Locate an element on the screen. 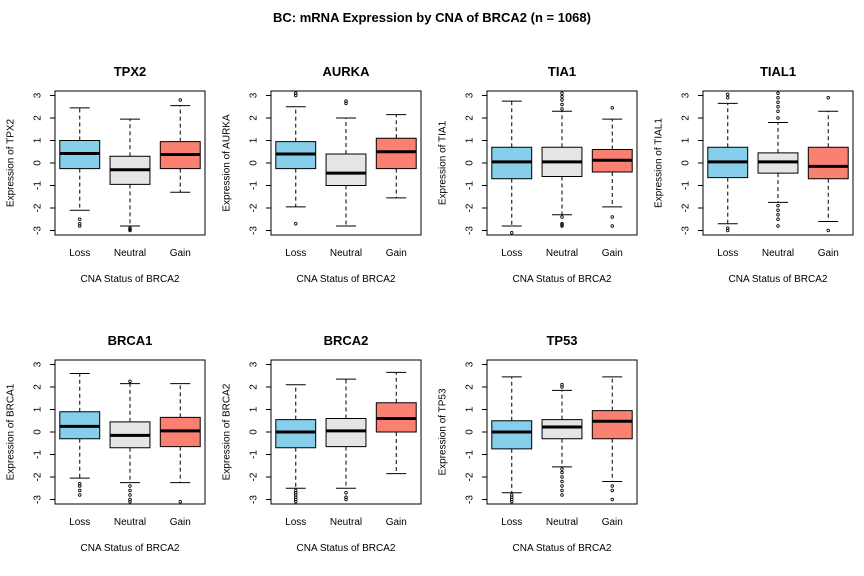 The image size is (864, 576). y-axis-label: Expression of TP53 is located at coordinates (443, 432).